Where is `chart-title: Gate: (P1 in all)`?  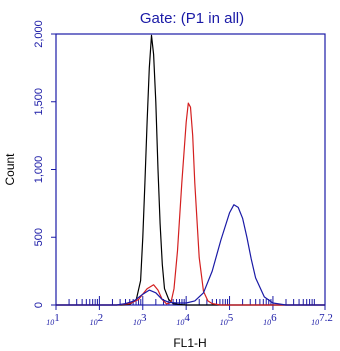
chart-title: Gate: (P1 in all) is located at coordinates (192, 18).